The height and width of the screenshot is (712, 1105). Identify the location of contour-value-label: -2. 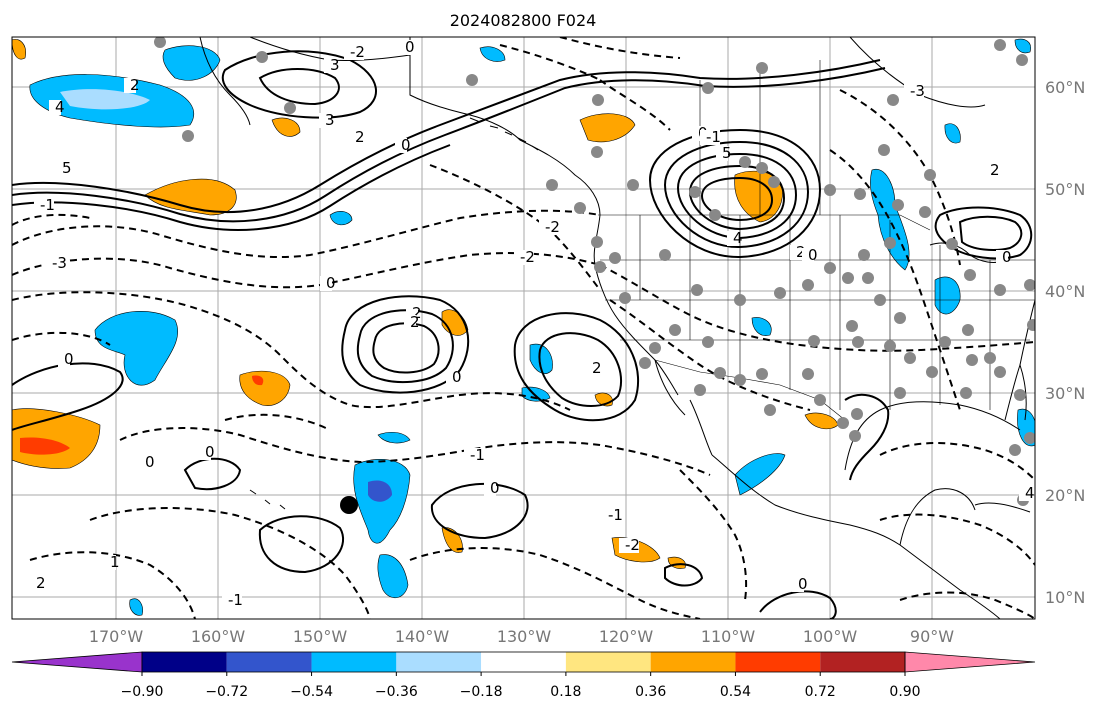
(632, 545).